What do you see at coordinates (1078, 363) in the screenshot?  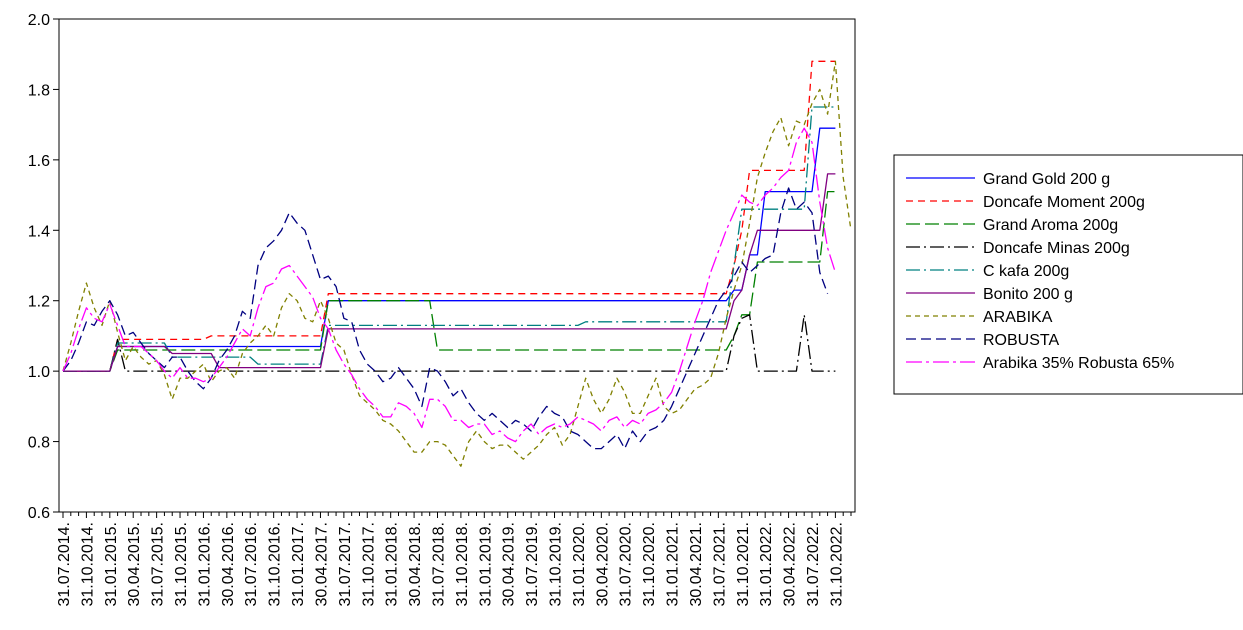 I see `legend-label: Arabika 35% Robusta 65%` at bounding box center [1078, 363].